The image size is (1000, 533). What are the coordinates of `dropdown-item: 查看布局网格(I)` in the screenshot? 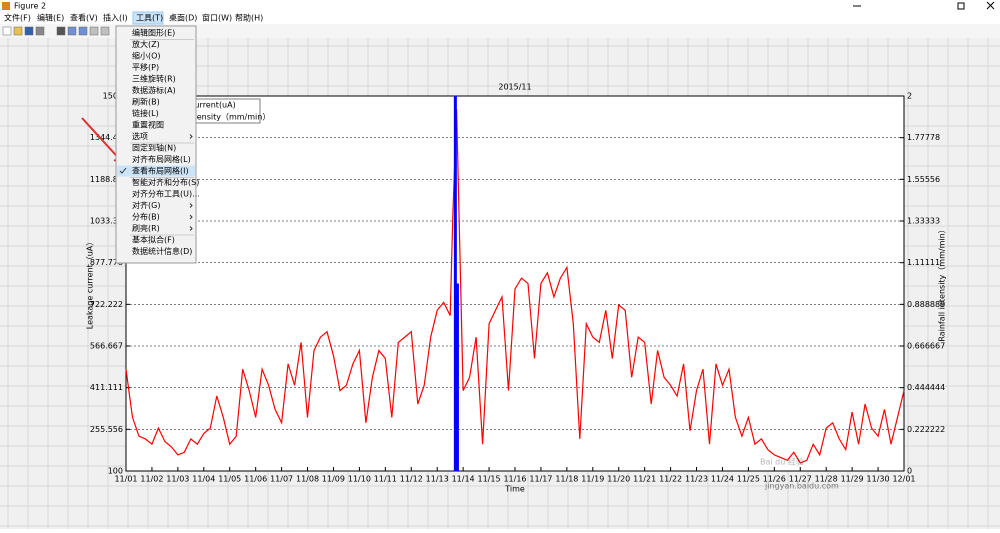 It's located at (160, 171).